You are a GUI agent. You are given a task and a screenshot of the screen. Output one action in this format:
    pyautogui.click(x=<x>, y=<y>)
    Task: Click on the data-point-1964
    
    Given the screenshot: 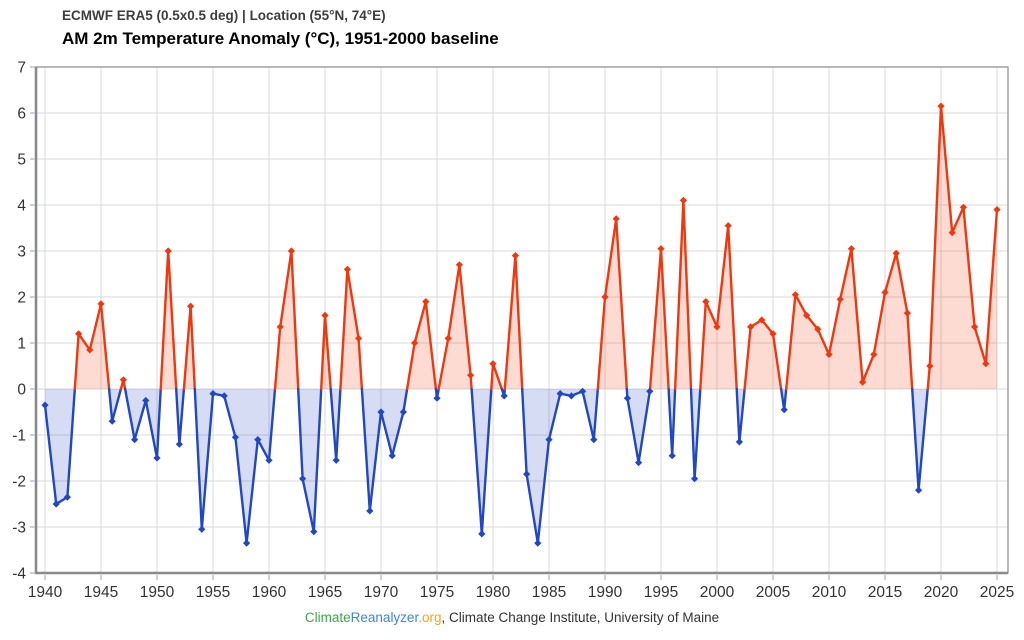 What is the action you would take?
    pyautogui.click(x=314, y=532)
    